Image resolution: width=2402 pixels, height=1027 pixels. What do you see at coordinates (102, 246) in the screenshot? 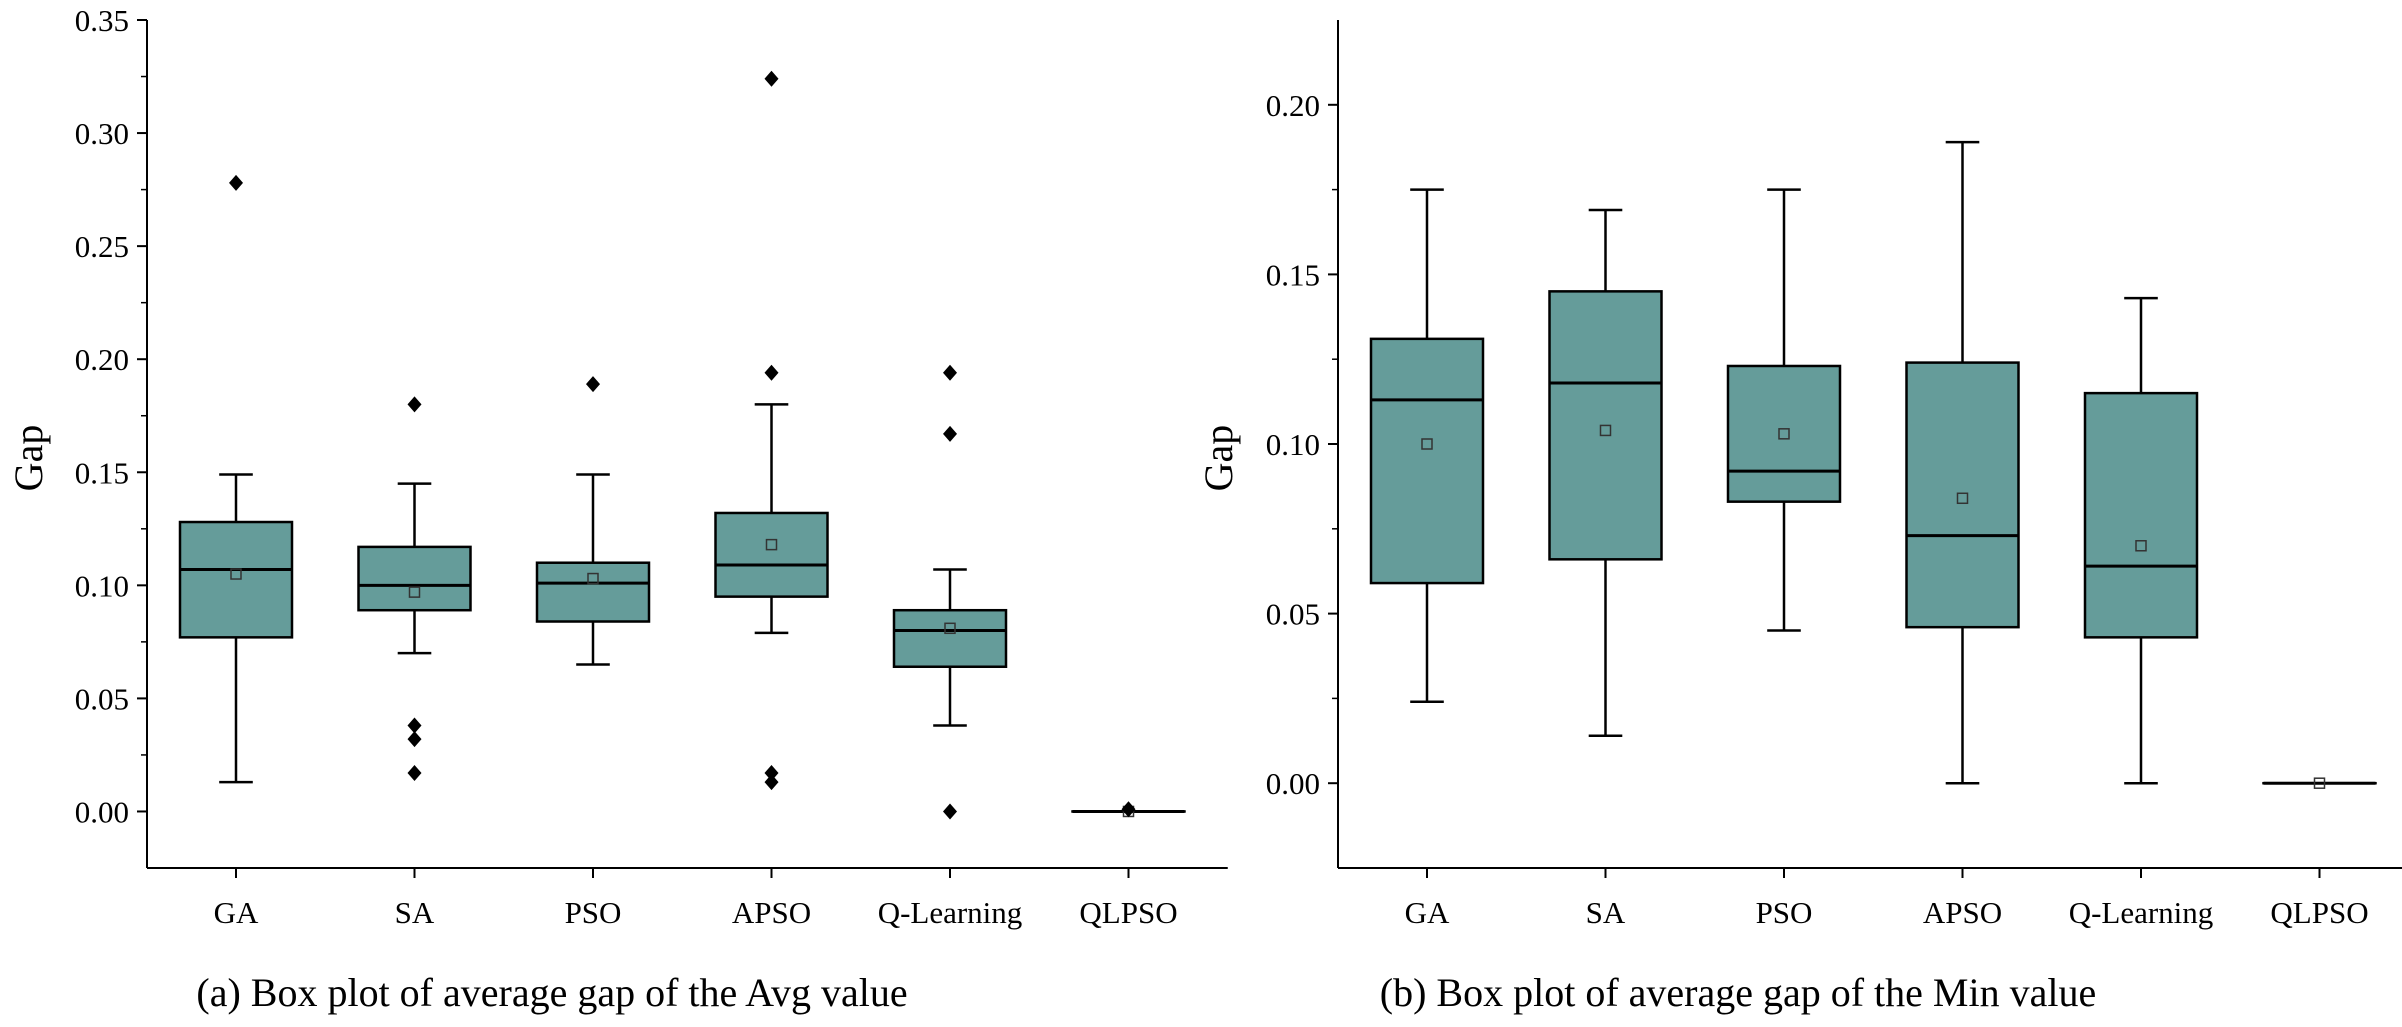
I see `y-tick-label: 0.25` at bounding box center [102, 246].